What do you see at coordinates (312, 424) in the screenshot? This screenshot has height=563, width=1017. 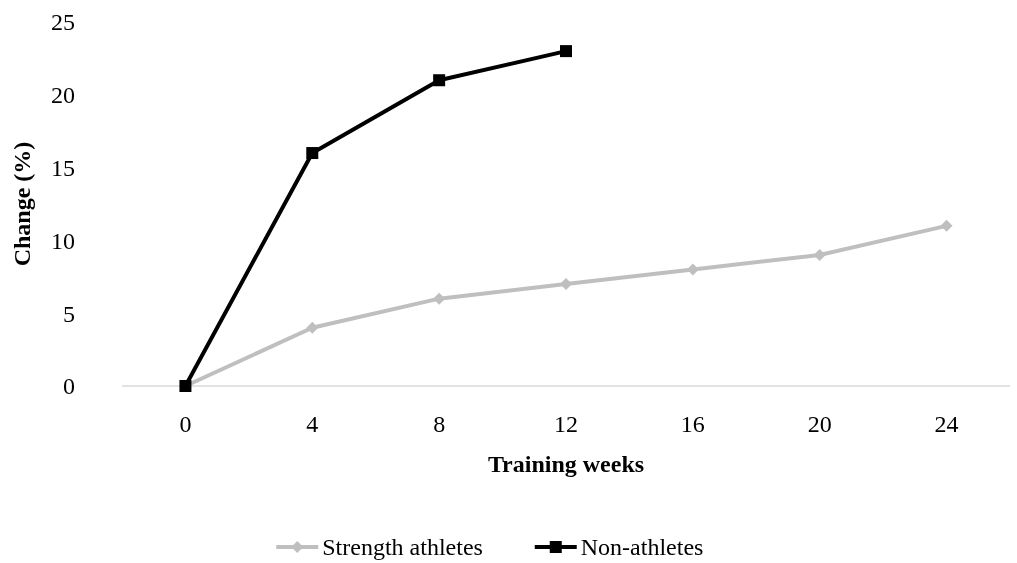 I see `x-tick-label: 4` at bounding box center [312, 424].